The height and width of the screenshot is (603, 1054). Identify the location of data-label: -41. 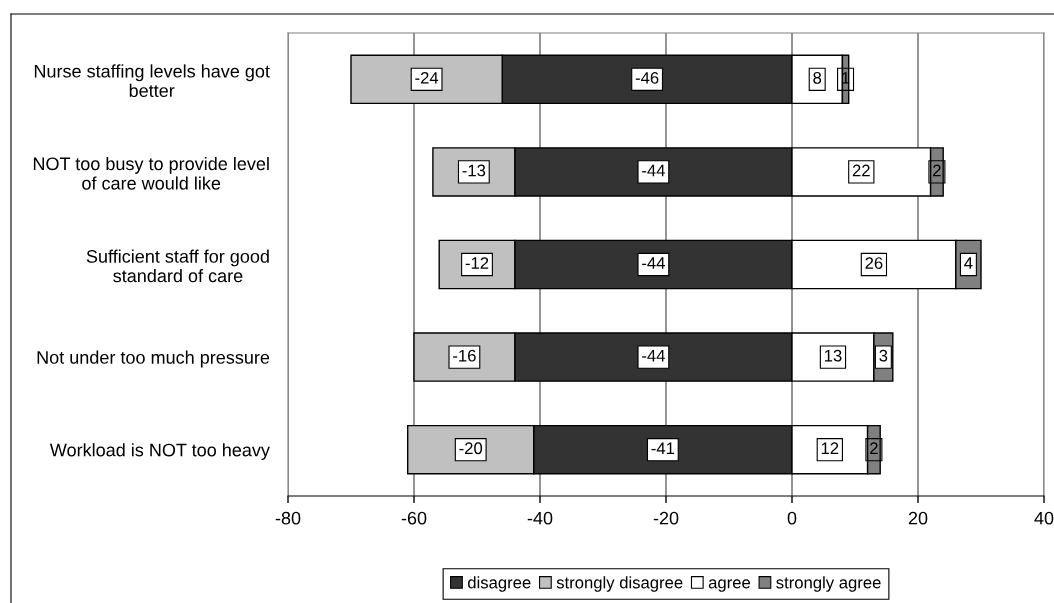
(663, 448).